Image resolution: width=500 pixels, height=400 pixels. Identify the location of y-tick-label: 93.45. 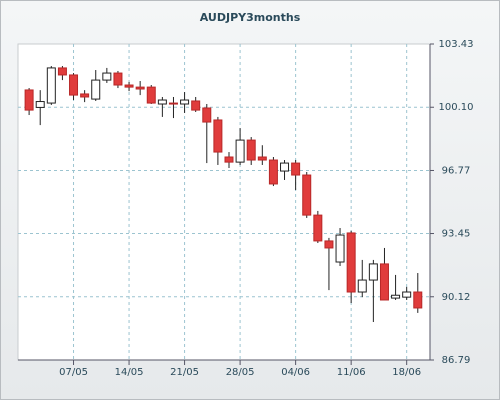
(456, 234).